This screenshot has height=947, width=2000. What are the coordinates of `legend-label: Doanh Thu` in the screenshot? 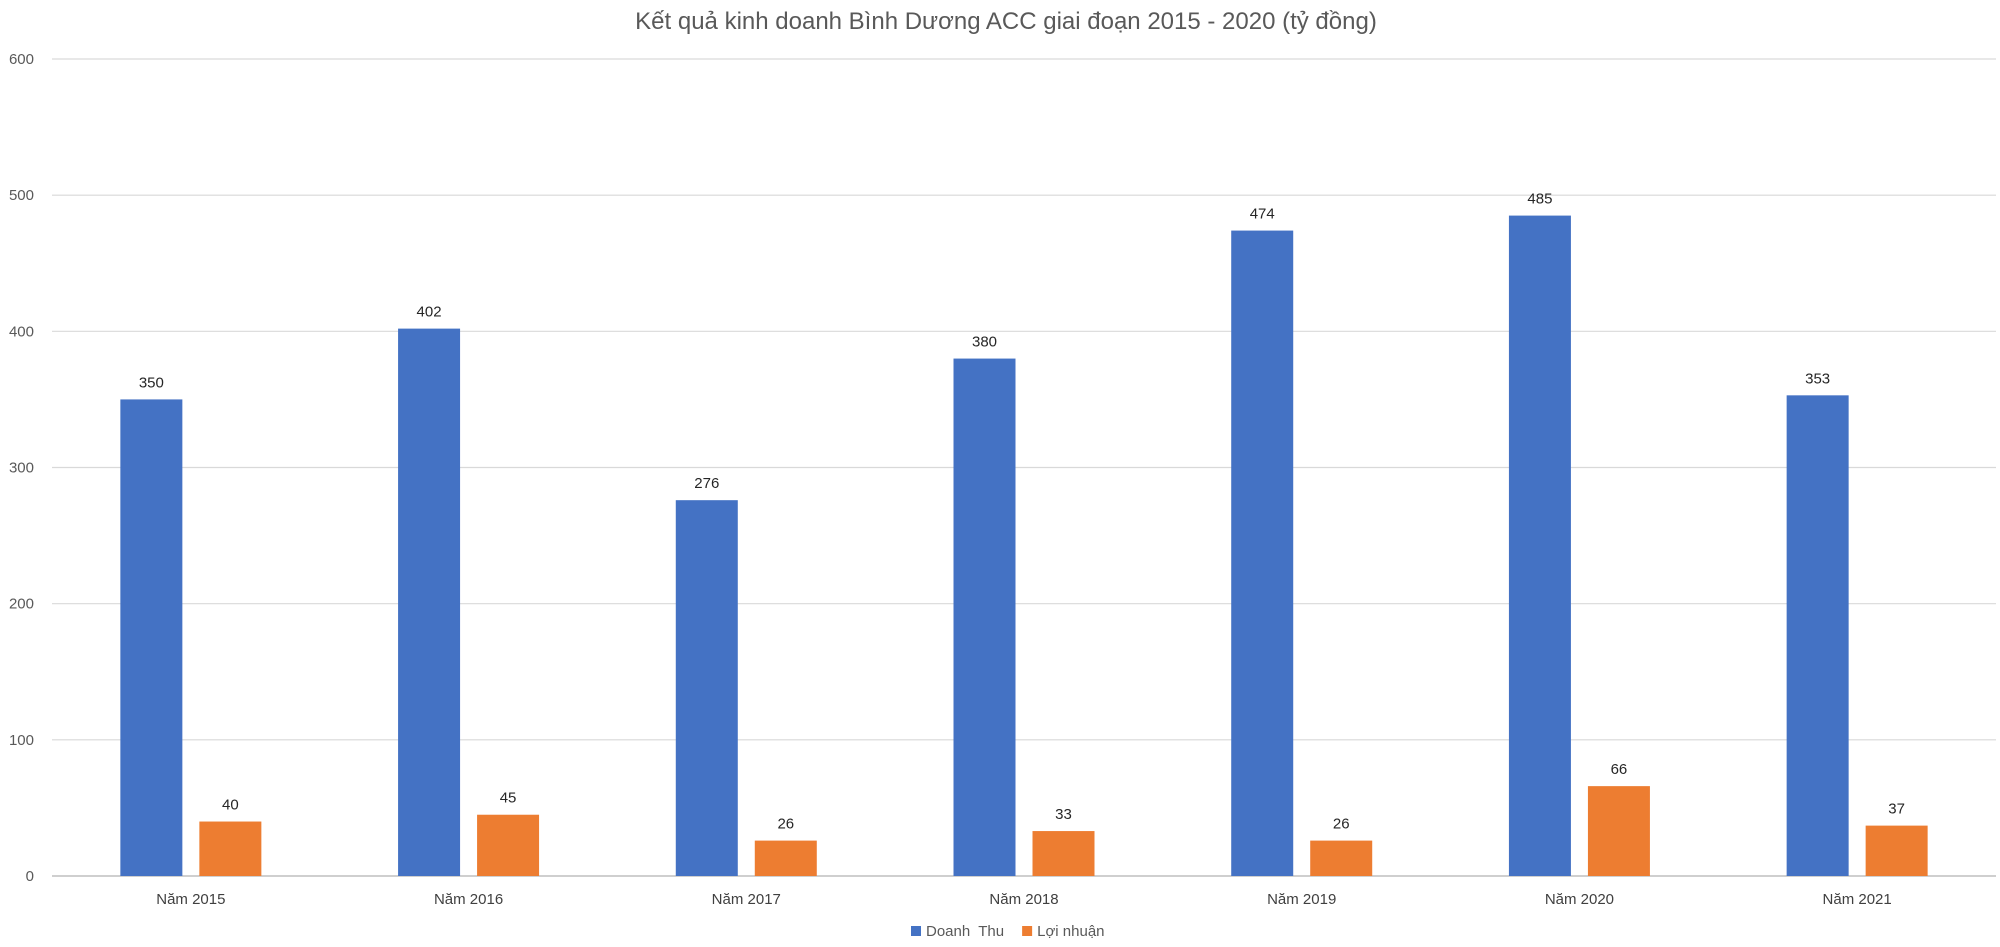 It's located at (965, 931).